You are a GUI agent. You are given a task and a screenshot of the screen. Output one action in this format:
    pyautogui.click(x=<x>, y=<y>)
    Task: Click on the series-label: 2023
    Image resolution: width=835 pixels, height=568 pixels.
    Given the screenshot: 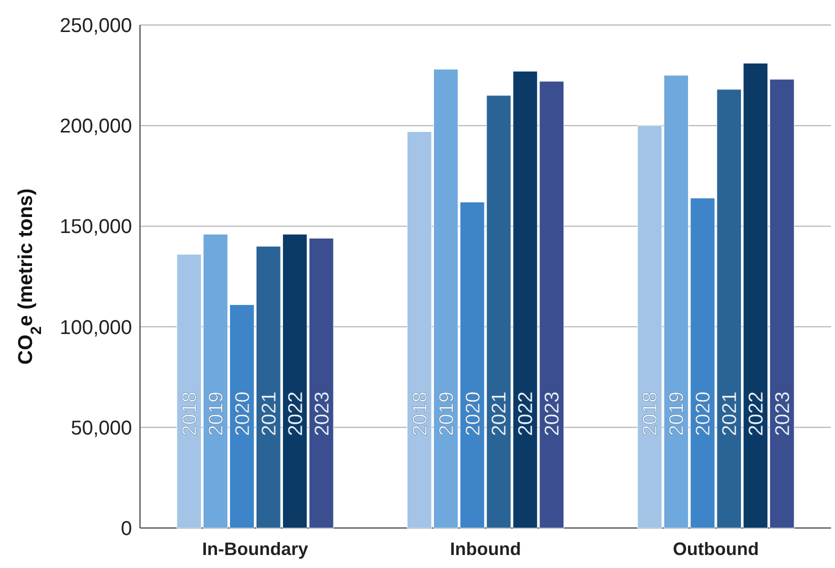 What is the action you would take?
    pyautogui.click(x=783, y=414)
    